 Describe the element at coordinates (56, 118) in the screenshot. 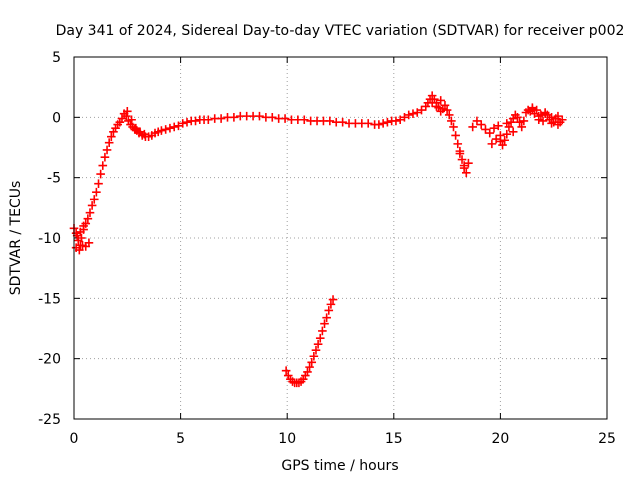

I see `y-tick-label: 0` at that location.